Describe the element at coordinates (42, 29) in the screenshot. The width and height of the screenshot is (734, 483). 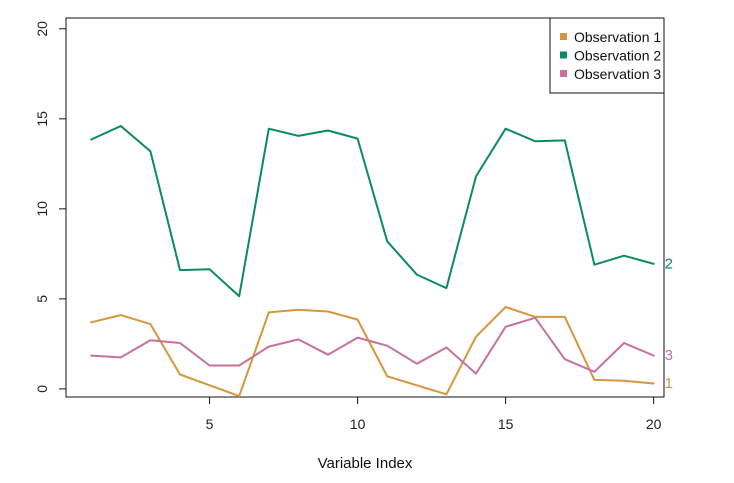
I see `y-tick-label: 20` at that location.